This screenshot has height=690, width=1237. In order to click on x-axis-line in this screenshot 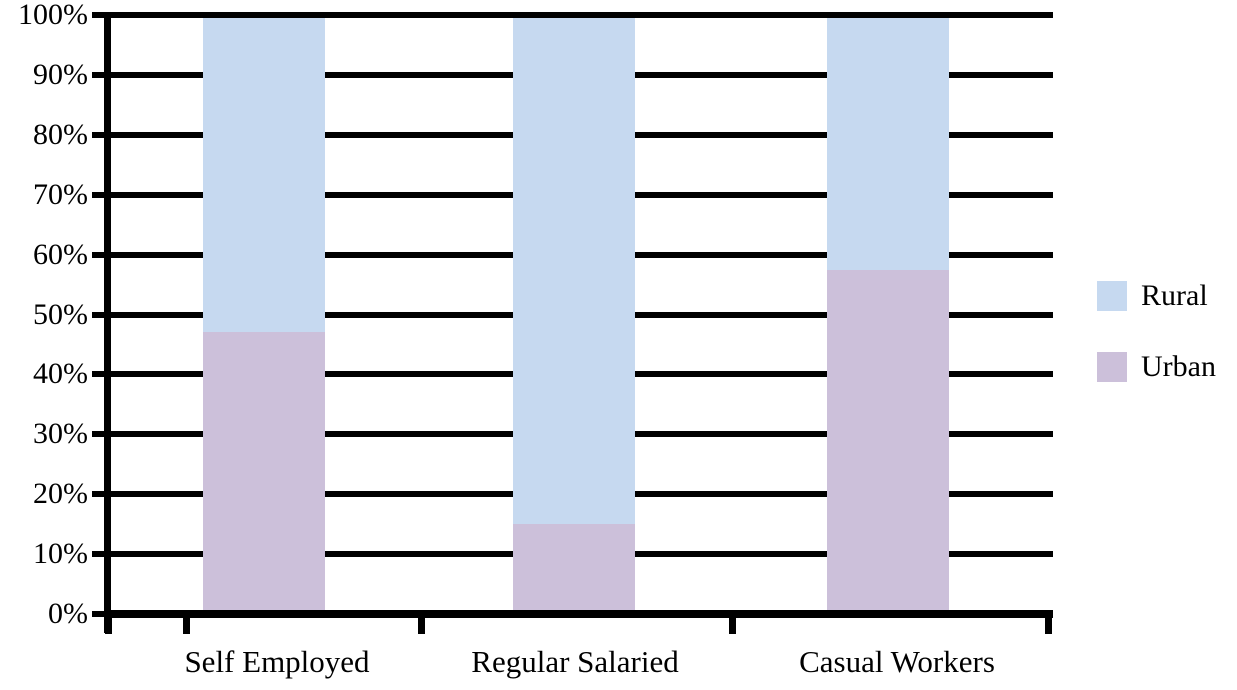, I will do `click(578, 614)`.